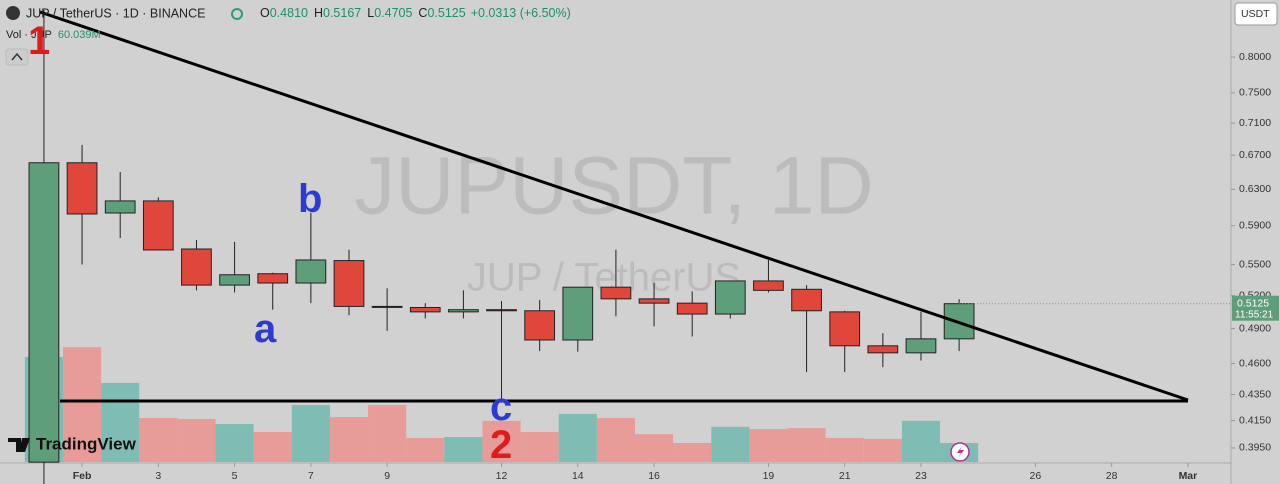  What do you see at coordinates (1255, 123) in the screenshot?
I see `y-tick-label: 0.7100` at bounding box center [1255, 123].